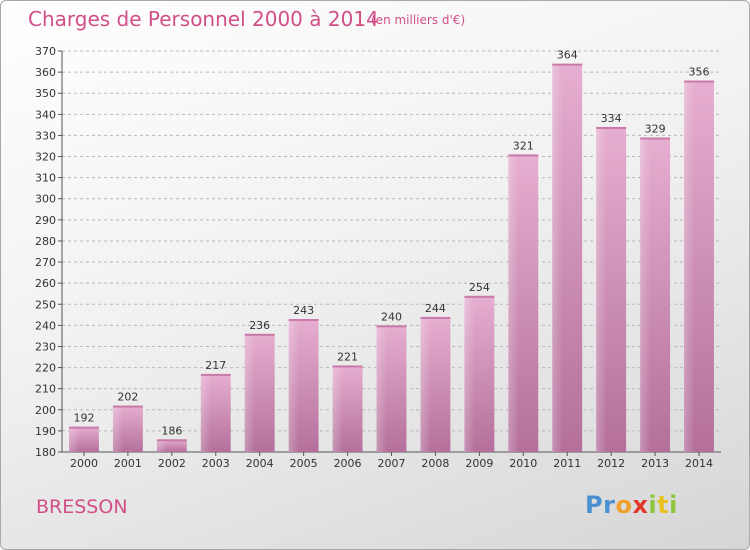 The image size is (750, 550). Describe the element at coordinates (304, 463) in the screenshot. I see `x-tick-label: 2005` at that location.